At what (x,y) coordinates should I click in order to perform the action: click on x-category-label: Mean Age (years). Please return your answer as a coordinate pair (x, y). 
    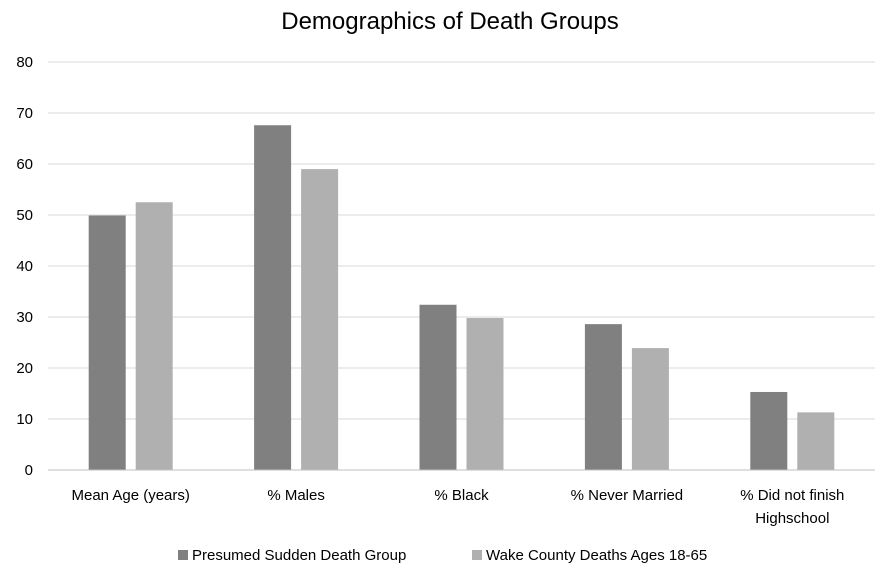
    Looking at the image, I should click on (131, 495).